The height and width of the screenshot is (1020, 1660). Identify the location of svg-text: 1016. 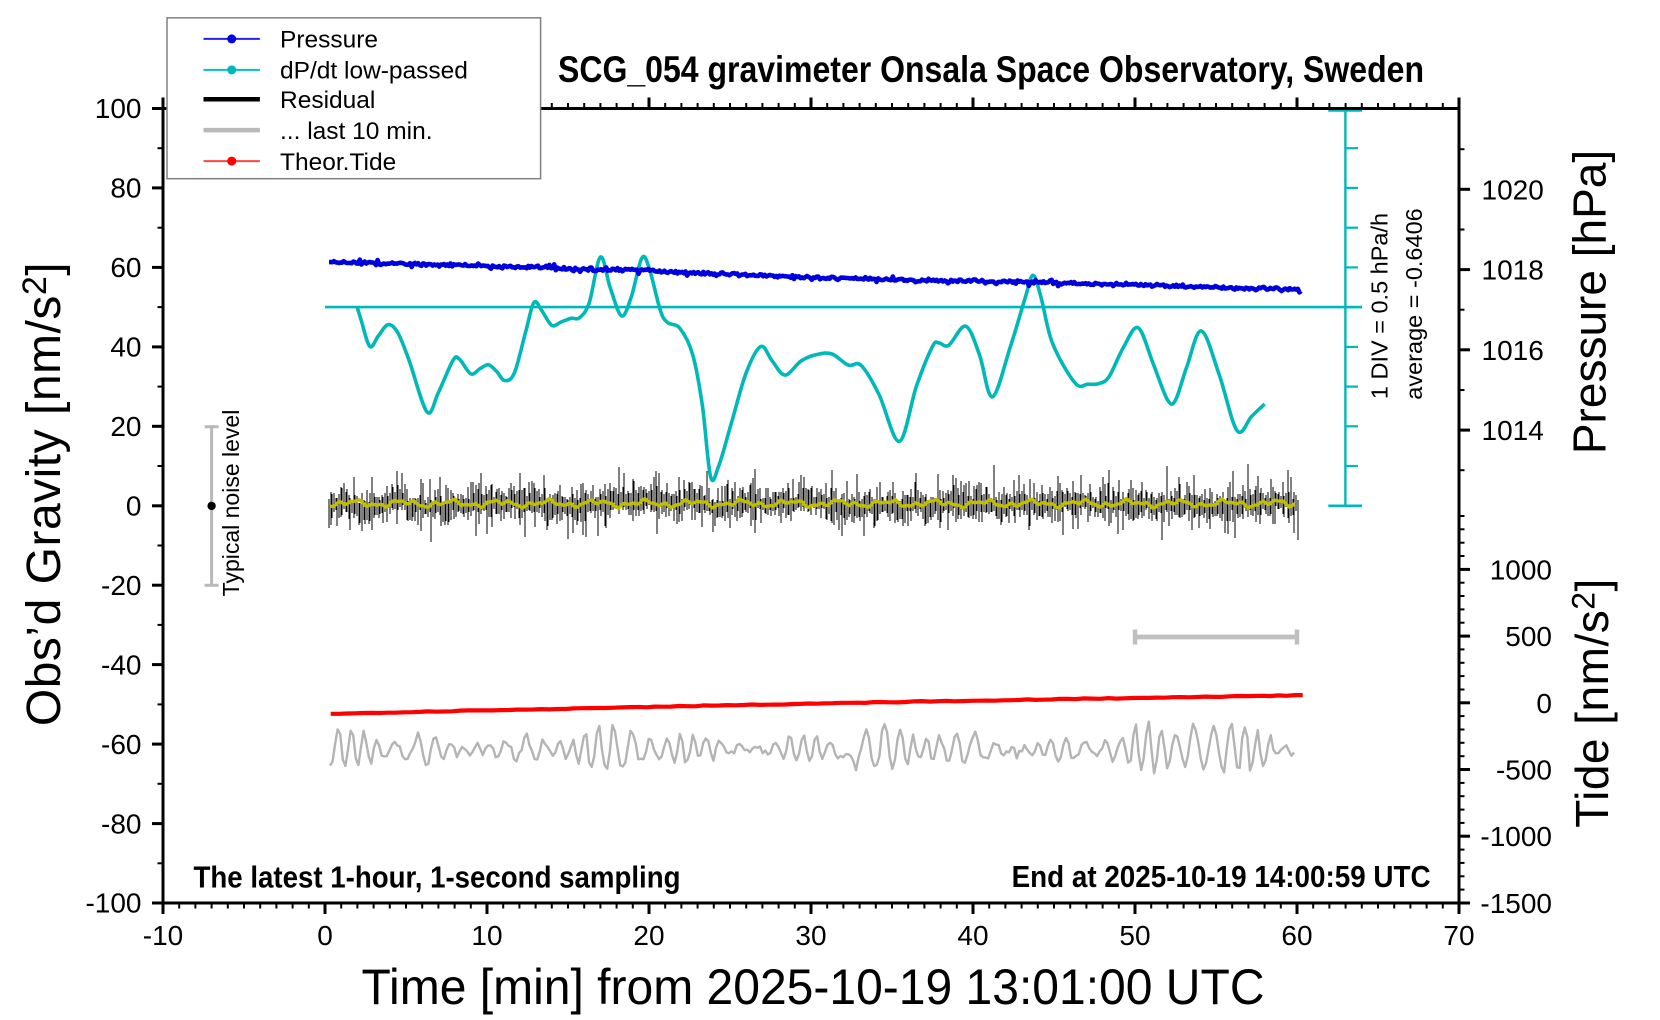
(1513, 350).